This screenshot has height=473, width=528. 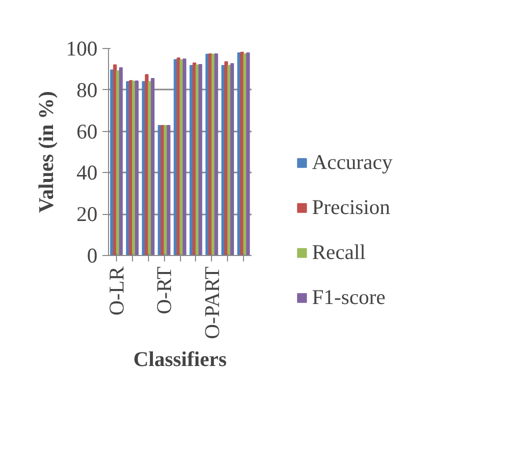 What do you see at coordinates (87, 214) in the screenshot?
I see `y-tick-label: 20` at bounding box center [87, 214].